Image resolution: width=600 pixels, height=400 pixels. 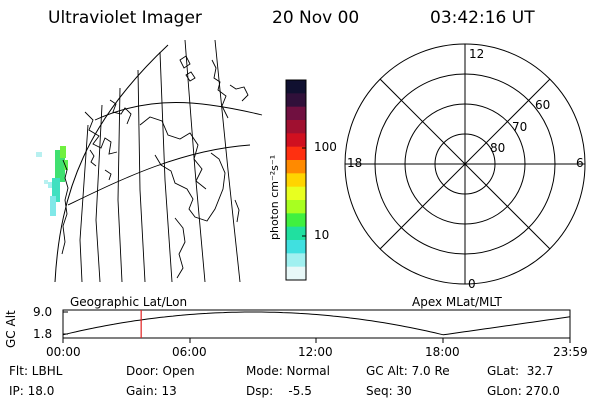 I want to click on glat-status: GLat: 32.7, so click(x=520, y=371).